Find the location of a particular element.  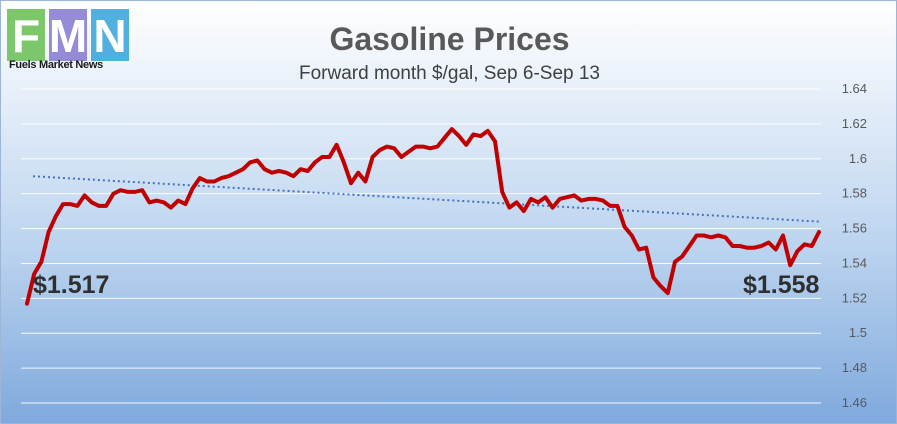

y-tick-label: 1.46 is located at coordinates (854, 402).